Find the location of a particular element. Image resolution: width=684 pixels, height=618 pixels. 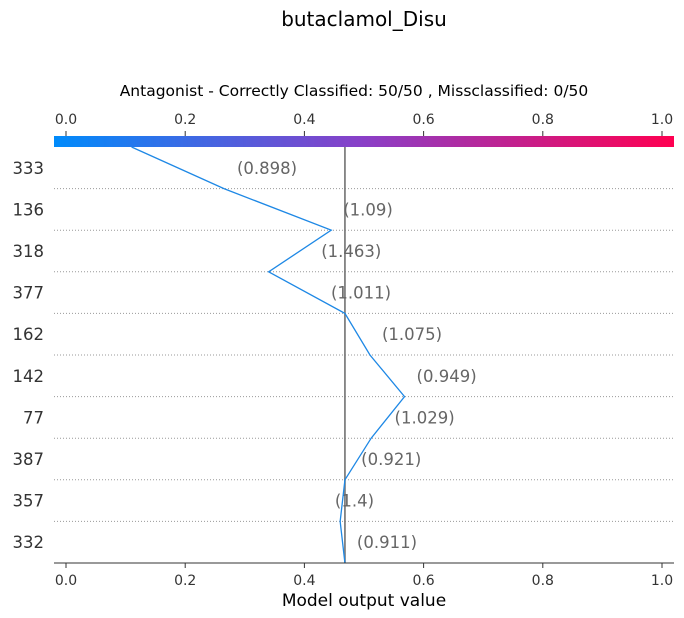

bottom-tick-label: 0.8 is located at coordinates (543, 581).